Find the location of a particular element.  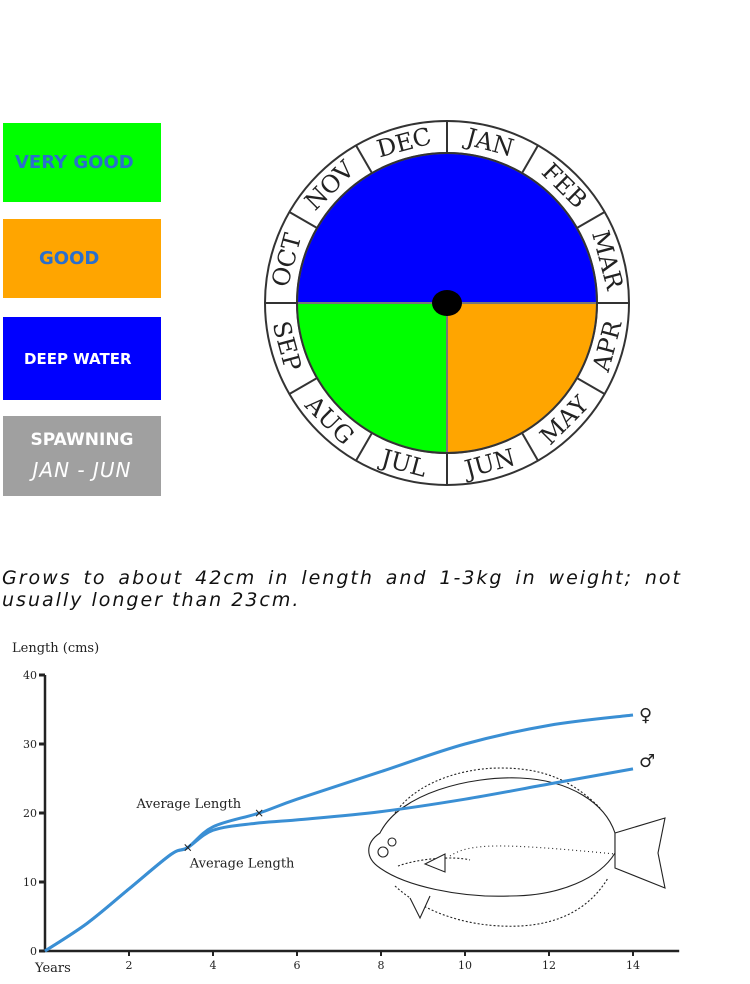

legend-very-good: VERY GOOD is located at coordinates (82, 162).